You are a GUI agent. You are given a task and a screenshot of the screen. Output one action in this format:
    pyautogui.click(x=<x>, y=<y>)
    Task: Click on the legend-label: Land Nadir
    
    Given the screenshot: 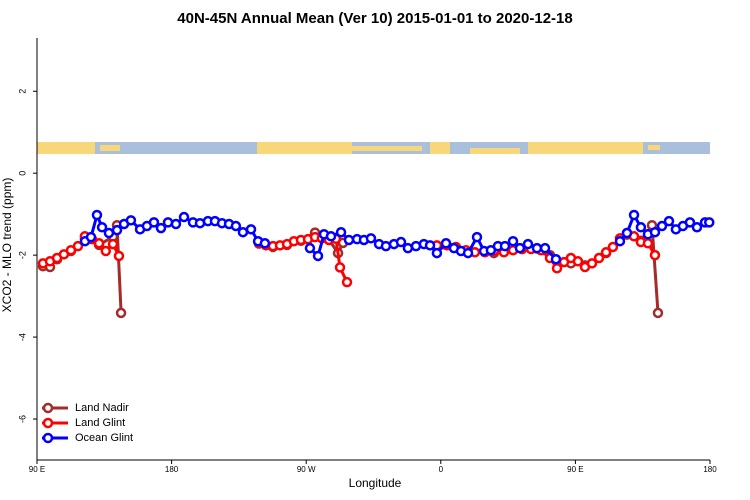 What is the action you would take?
    pyautogui.click(x=102, y=408)
    